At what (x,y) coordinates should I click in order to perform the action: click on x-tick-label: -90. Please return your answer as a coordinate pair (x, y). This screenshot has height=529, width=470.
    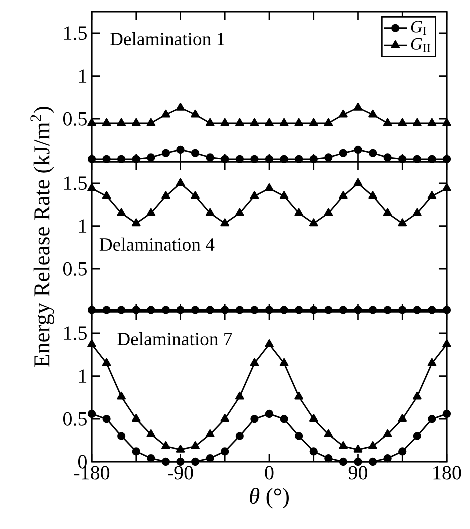
    Looking at the image, I should click on (181, 473).